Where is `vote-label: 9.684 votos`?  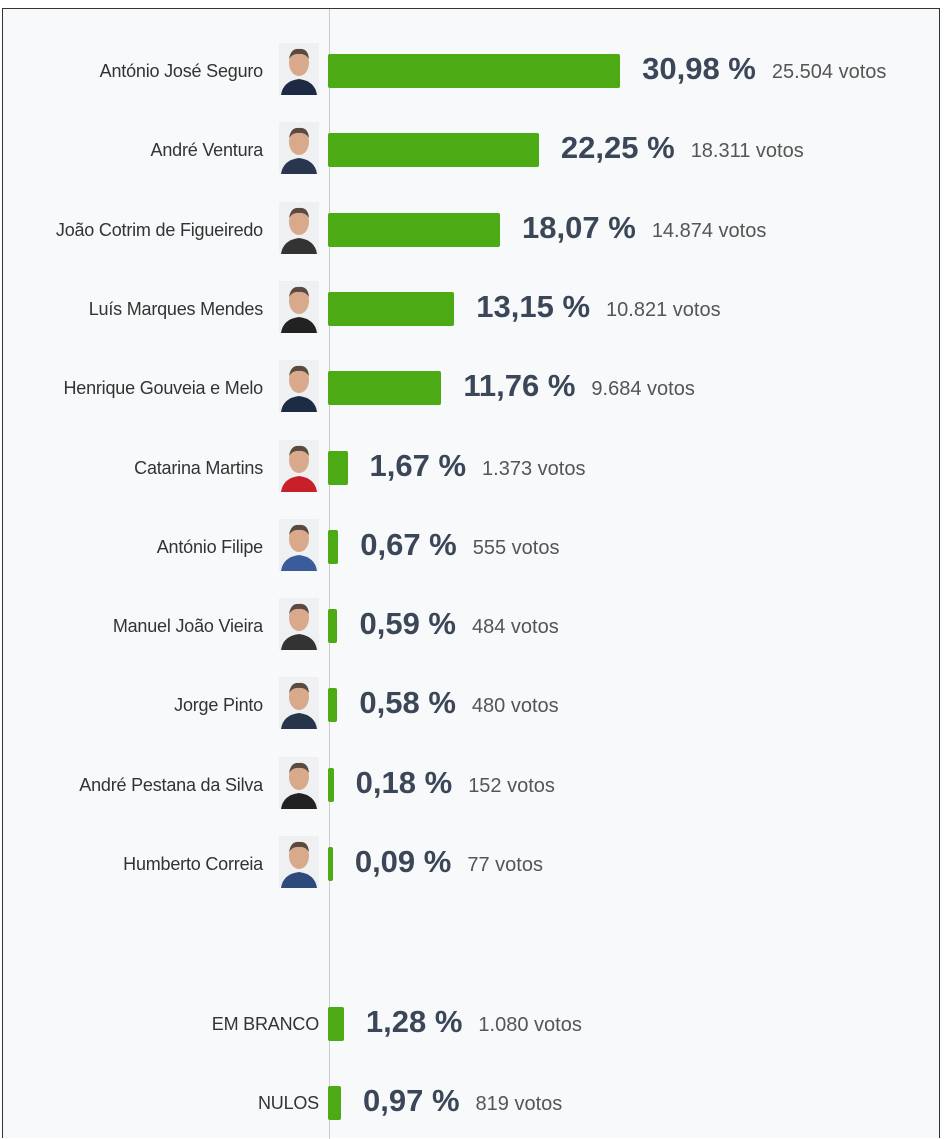 vote-label: 9.684 votos is located at coordinates (643, 389).